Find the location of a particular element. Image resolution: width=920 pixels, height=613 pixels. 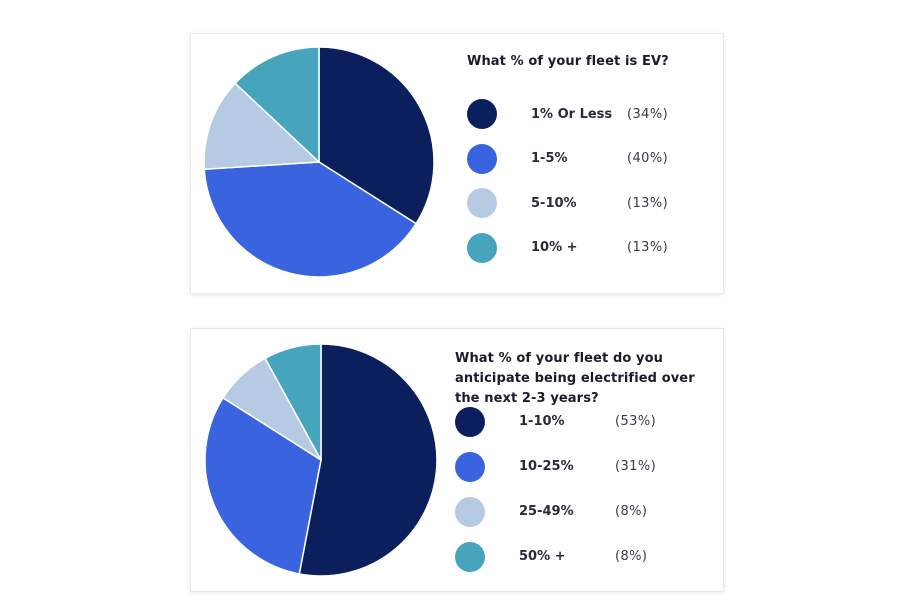

legend-value: (53%) is located at coordinates (636, 421).